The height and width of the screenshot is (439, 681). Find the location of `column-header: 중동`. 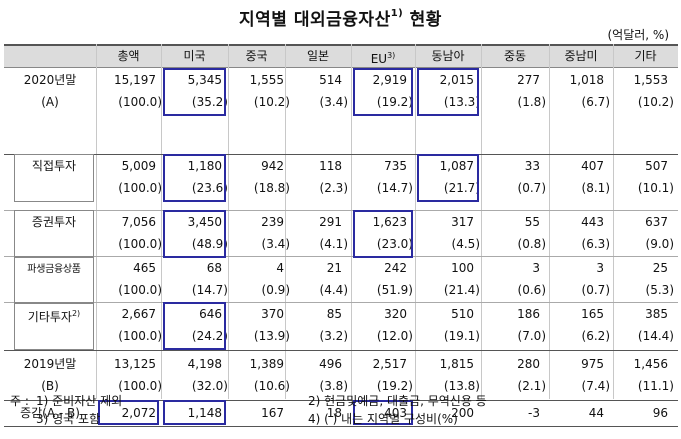

column-header: 중동 is located at coordinates (515, 56).